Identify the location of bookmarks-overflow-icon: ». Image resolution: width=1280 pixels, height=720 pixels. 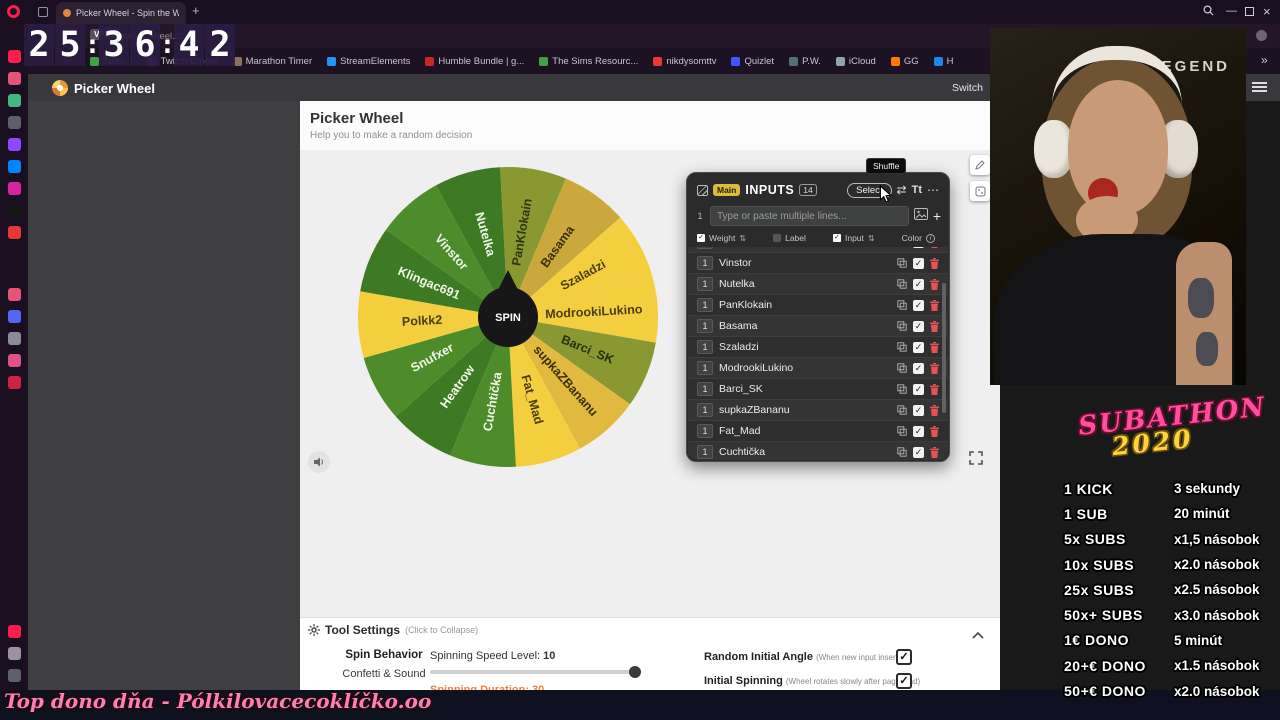
(1264, 60).